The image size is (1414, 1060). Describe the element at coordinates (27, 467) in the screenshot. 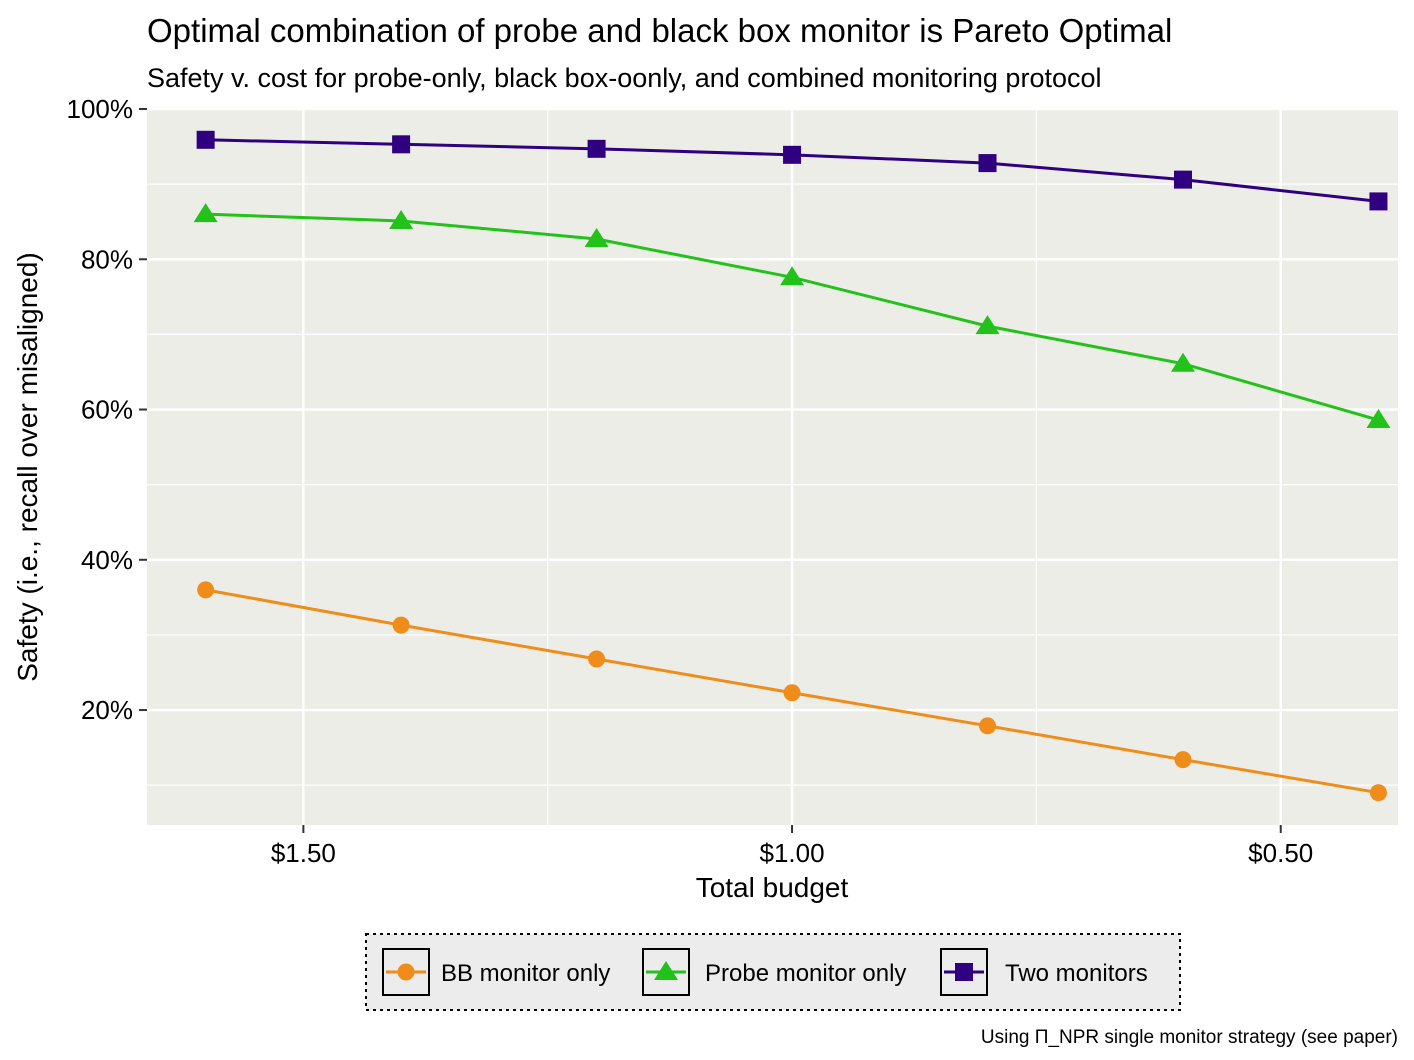

I see `y-axis-title: Safety (i.e., recall over misaligned)` at that location.